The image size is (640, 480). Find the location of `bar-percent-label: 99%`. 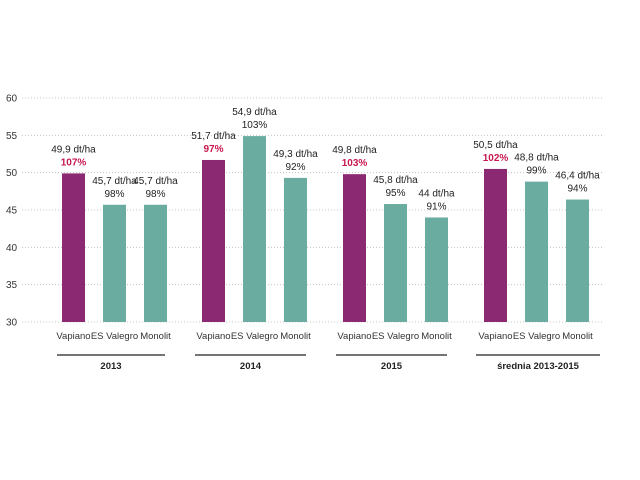

bar-percent-label: 99% is located at coordinates (536, 171).